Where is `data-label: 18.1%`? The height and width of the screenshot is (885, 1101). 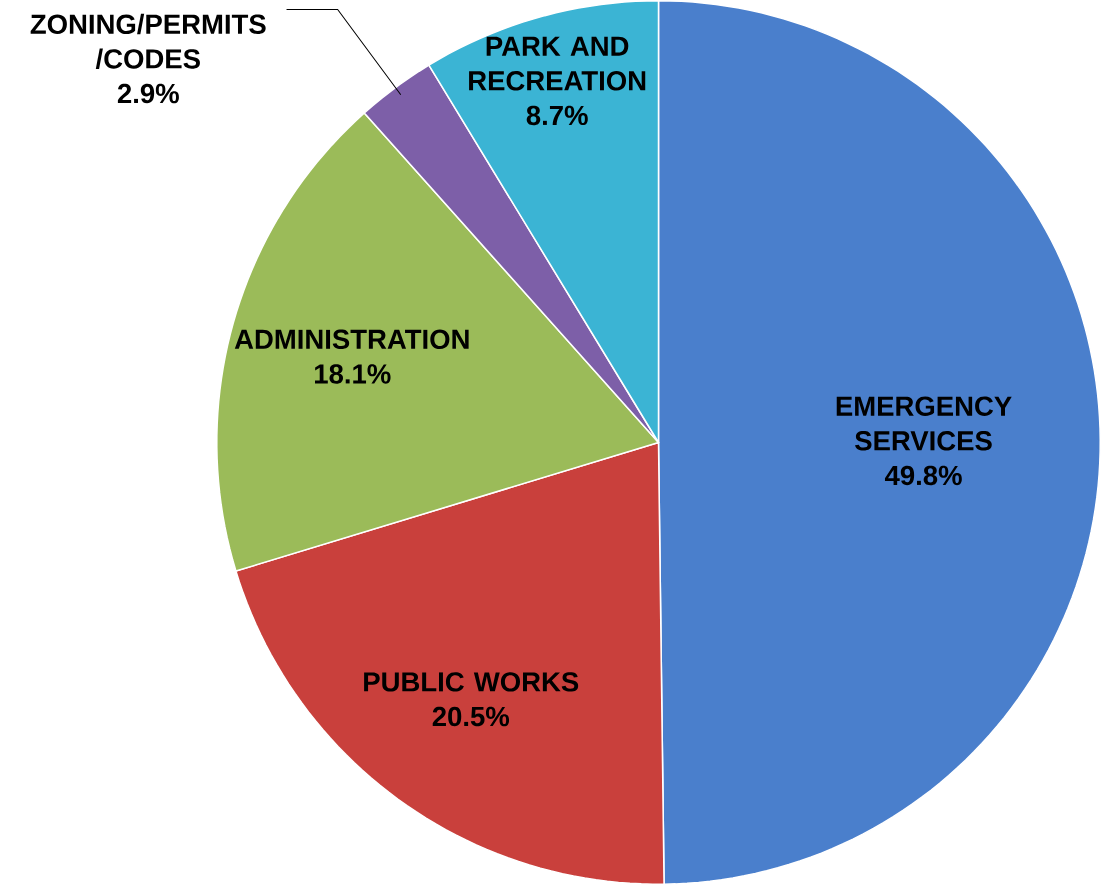
data-label: 18.1% is located at coordinates (353, 374).